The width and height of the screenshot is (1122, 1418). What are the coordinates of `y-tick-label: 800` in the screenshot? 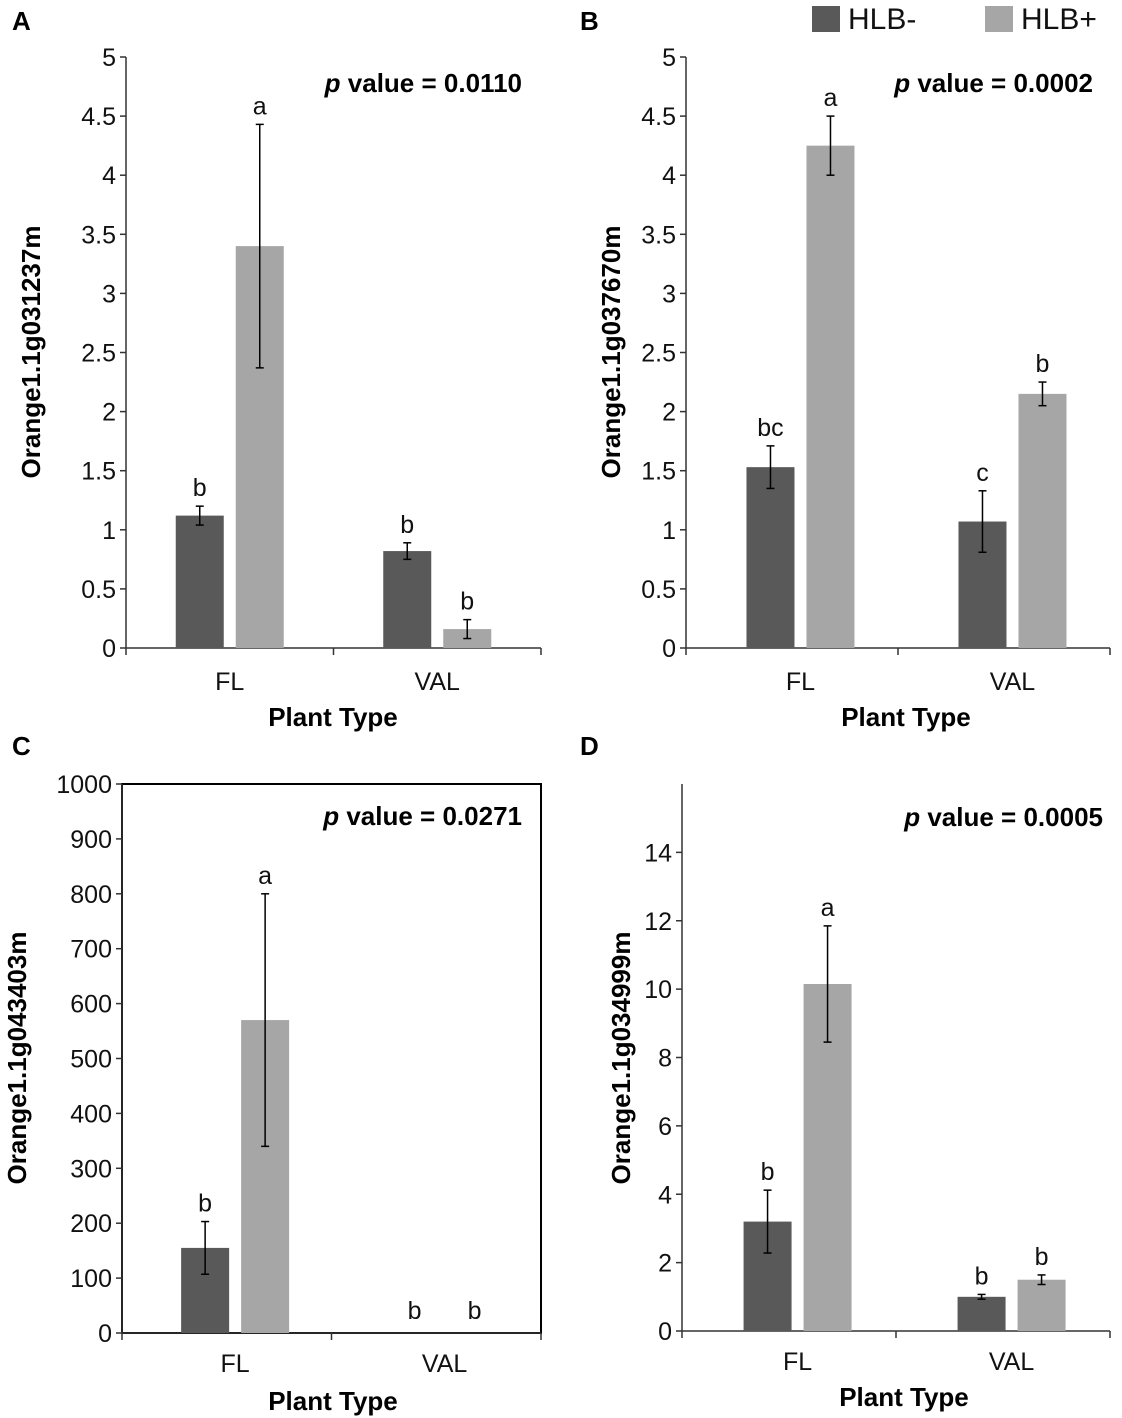 It's located at (91, 895).